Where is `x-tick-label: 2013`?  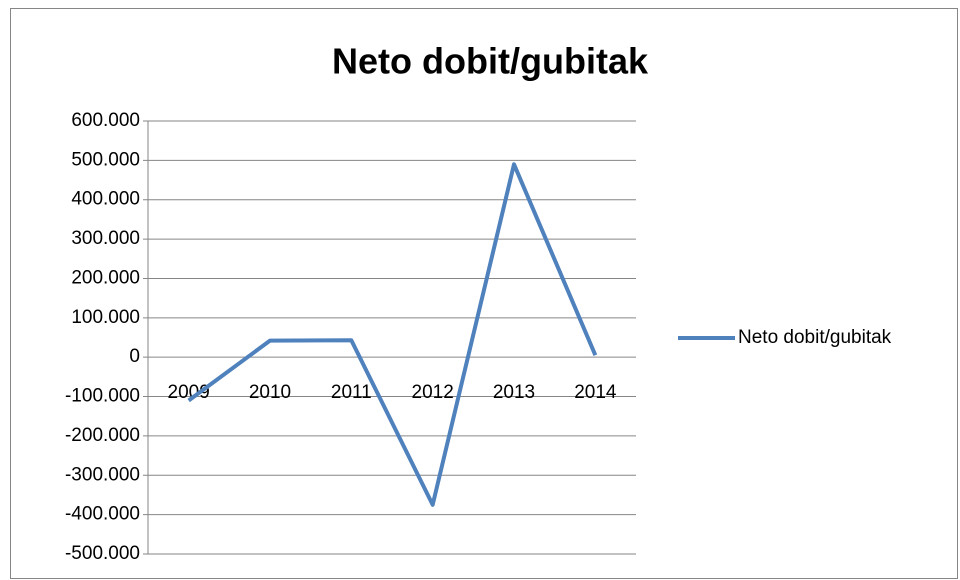 x-tick-label: 2013 is located at coordinates (514, 392).